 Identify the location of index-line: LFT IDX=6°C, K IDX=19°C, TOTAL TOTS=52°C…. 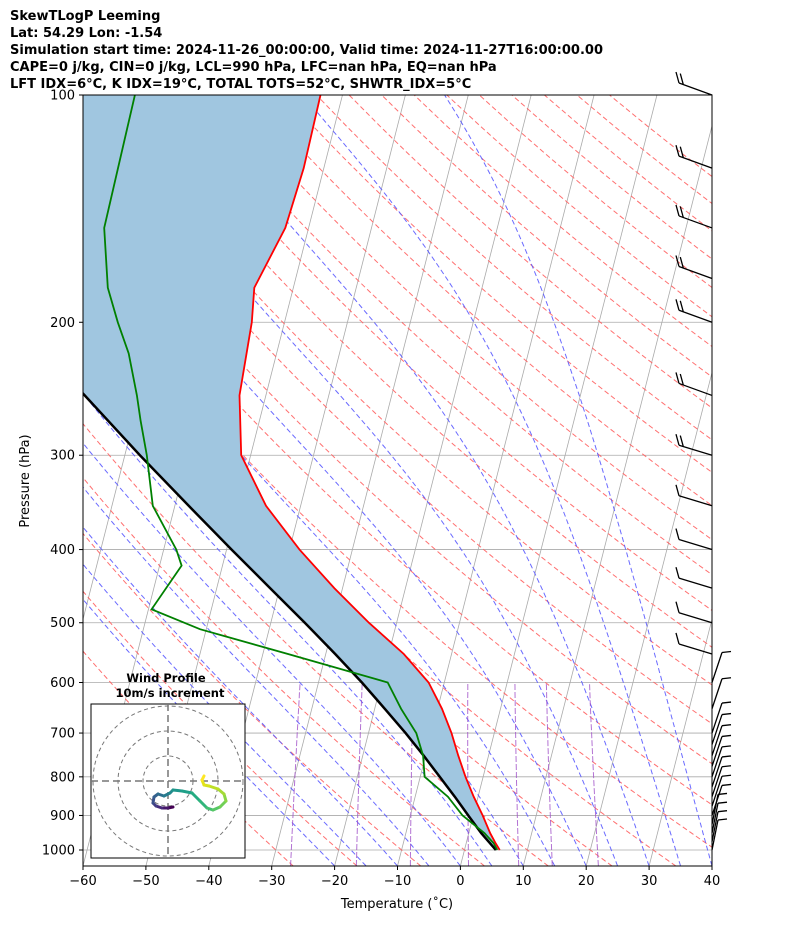
(241, 84).